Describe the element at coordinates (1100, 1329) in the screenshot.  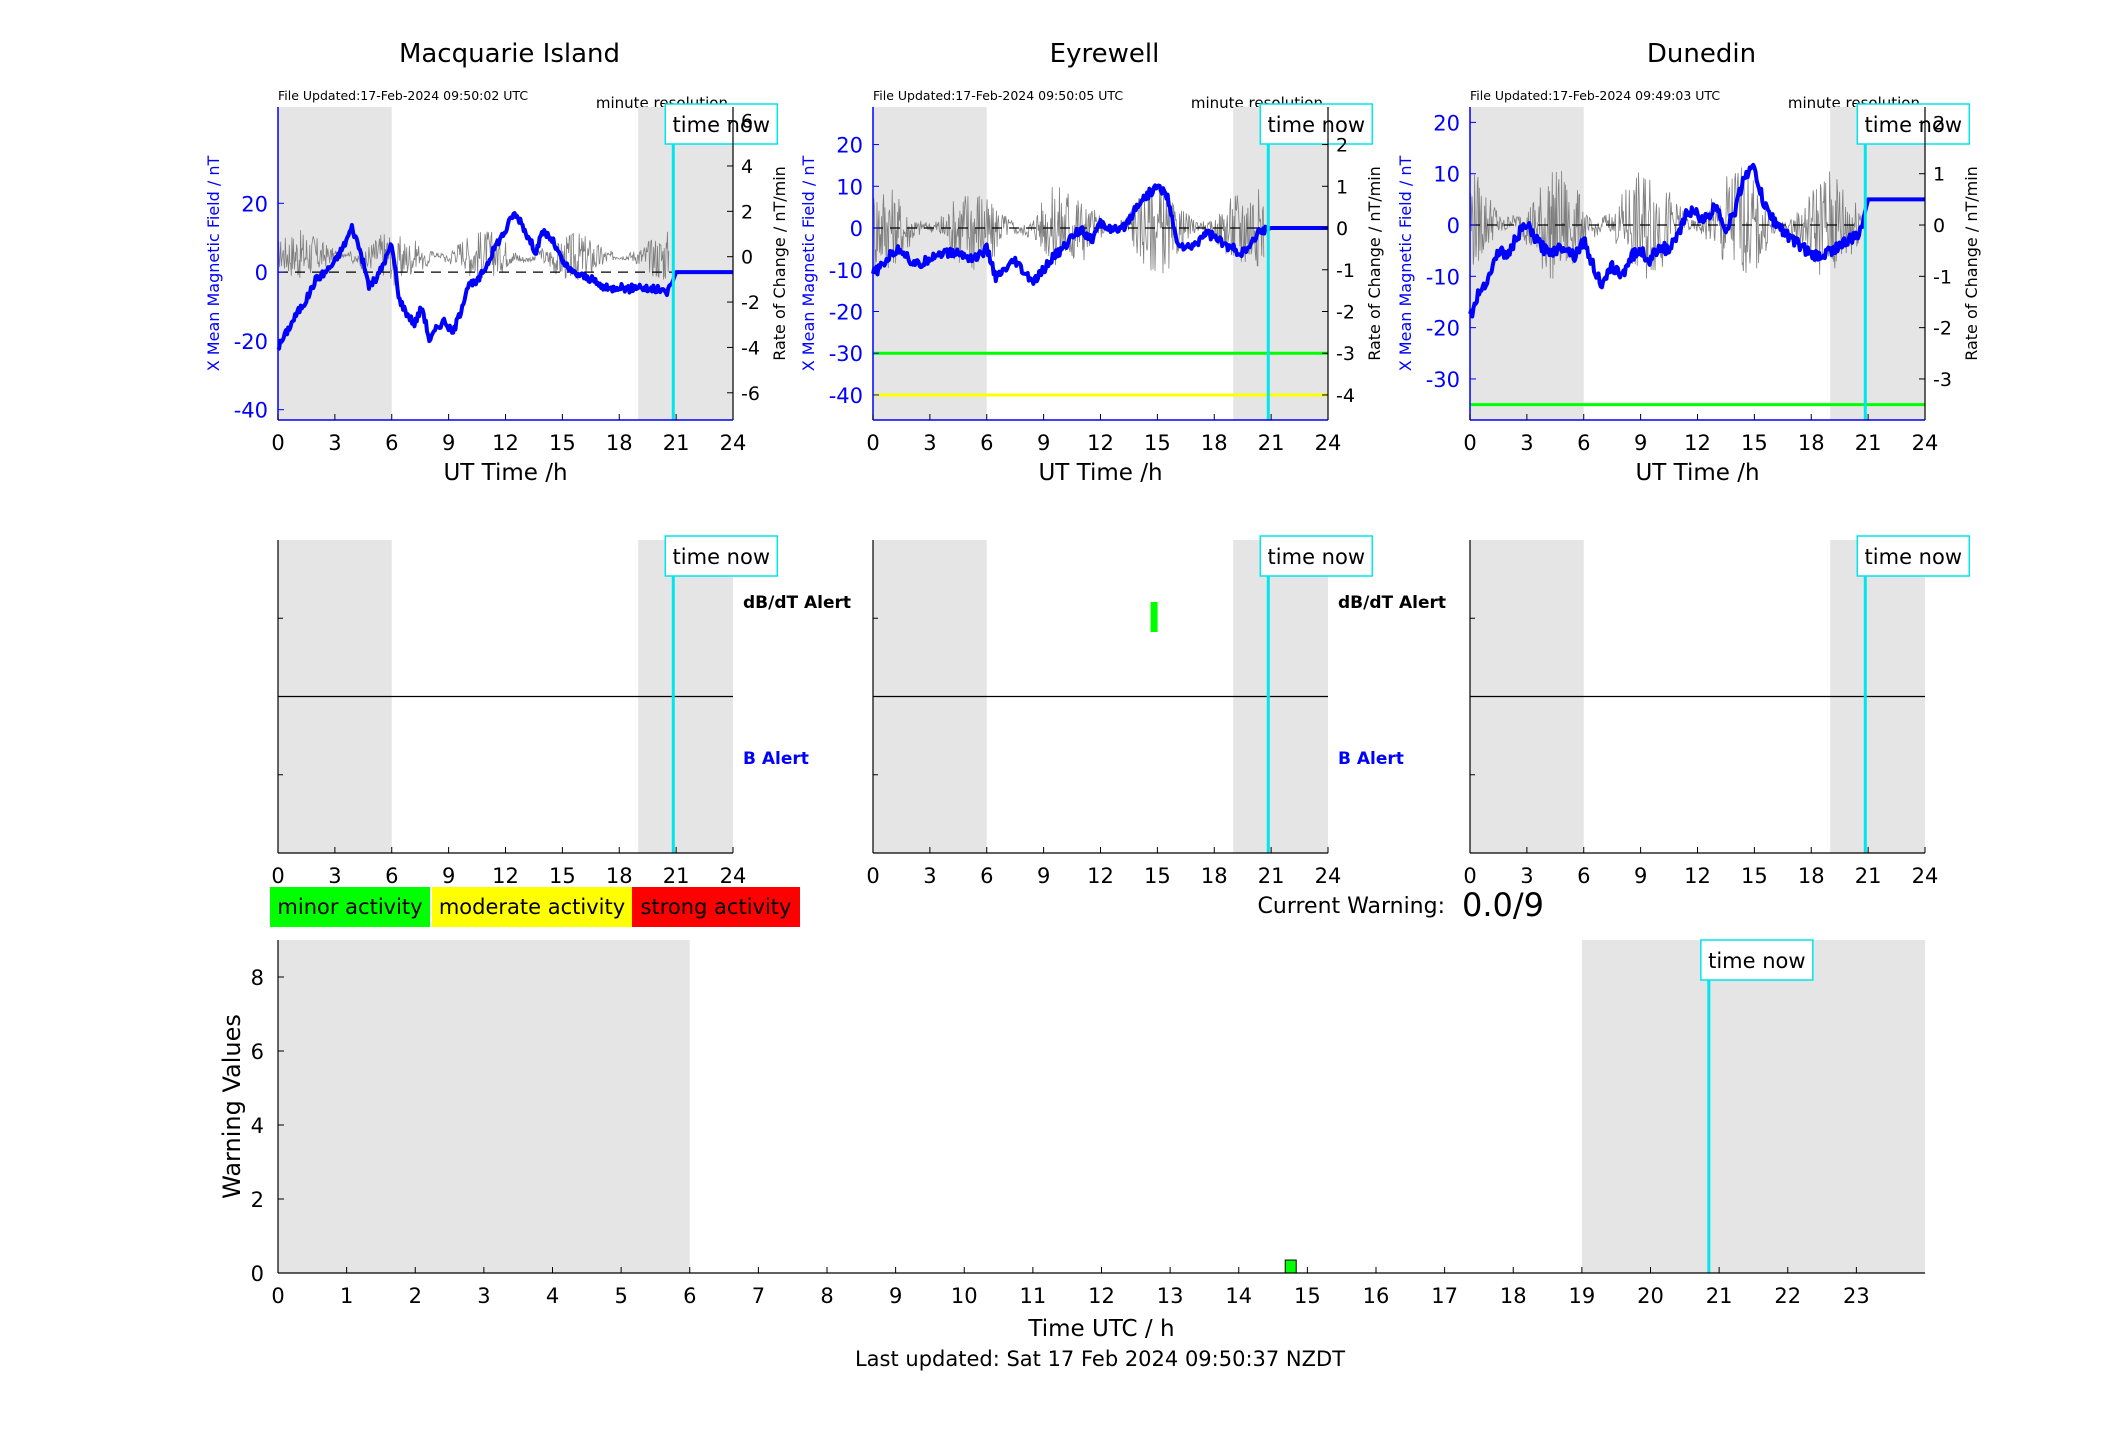
I see `x-axis-label: Time UTC / h` at that location.